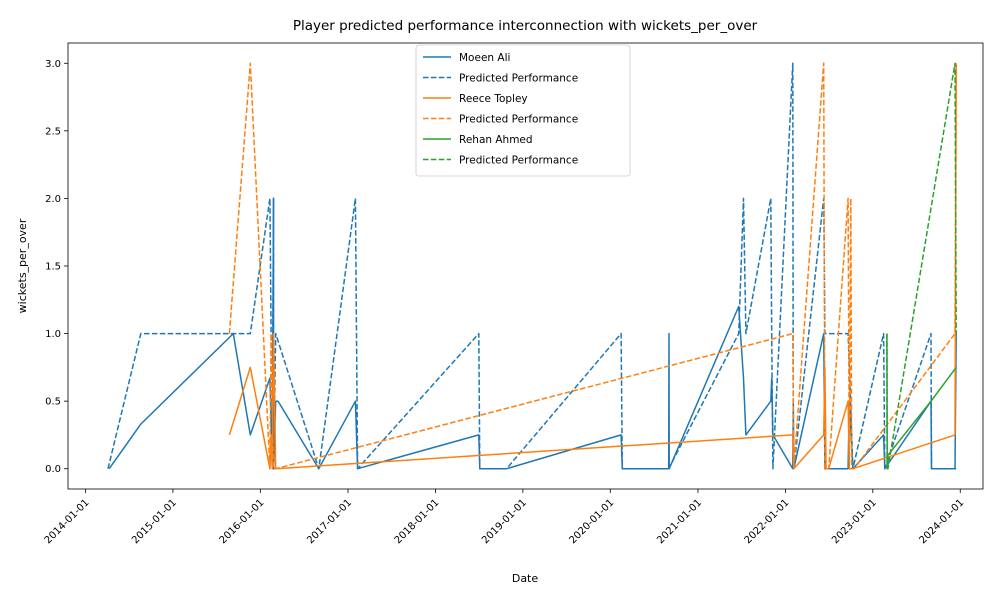 Image resolution: width=1000 pixels, height=600 pixels. I want to click on y-tick-label: 1.0, so click(53, 334).